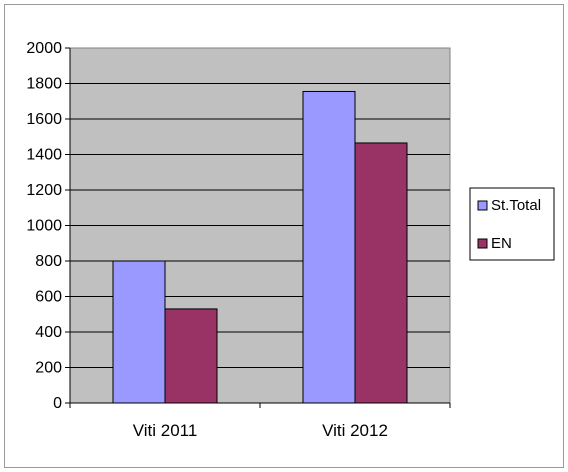  Describe the element at coordinates (48, 332) in the screenshot. I see `y-tick-label: 400` at that location.